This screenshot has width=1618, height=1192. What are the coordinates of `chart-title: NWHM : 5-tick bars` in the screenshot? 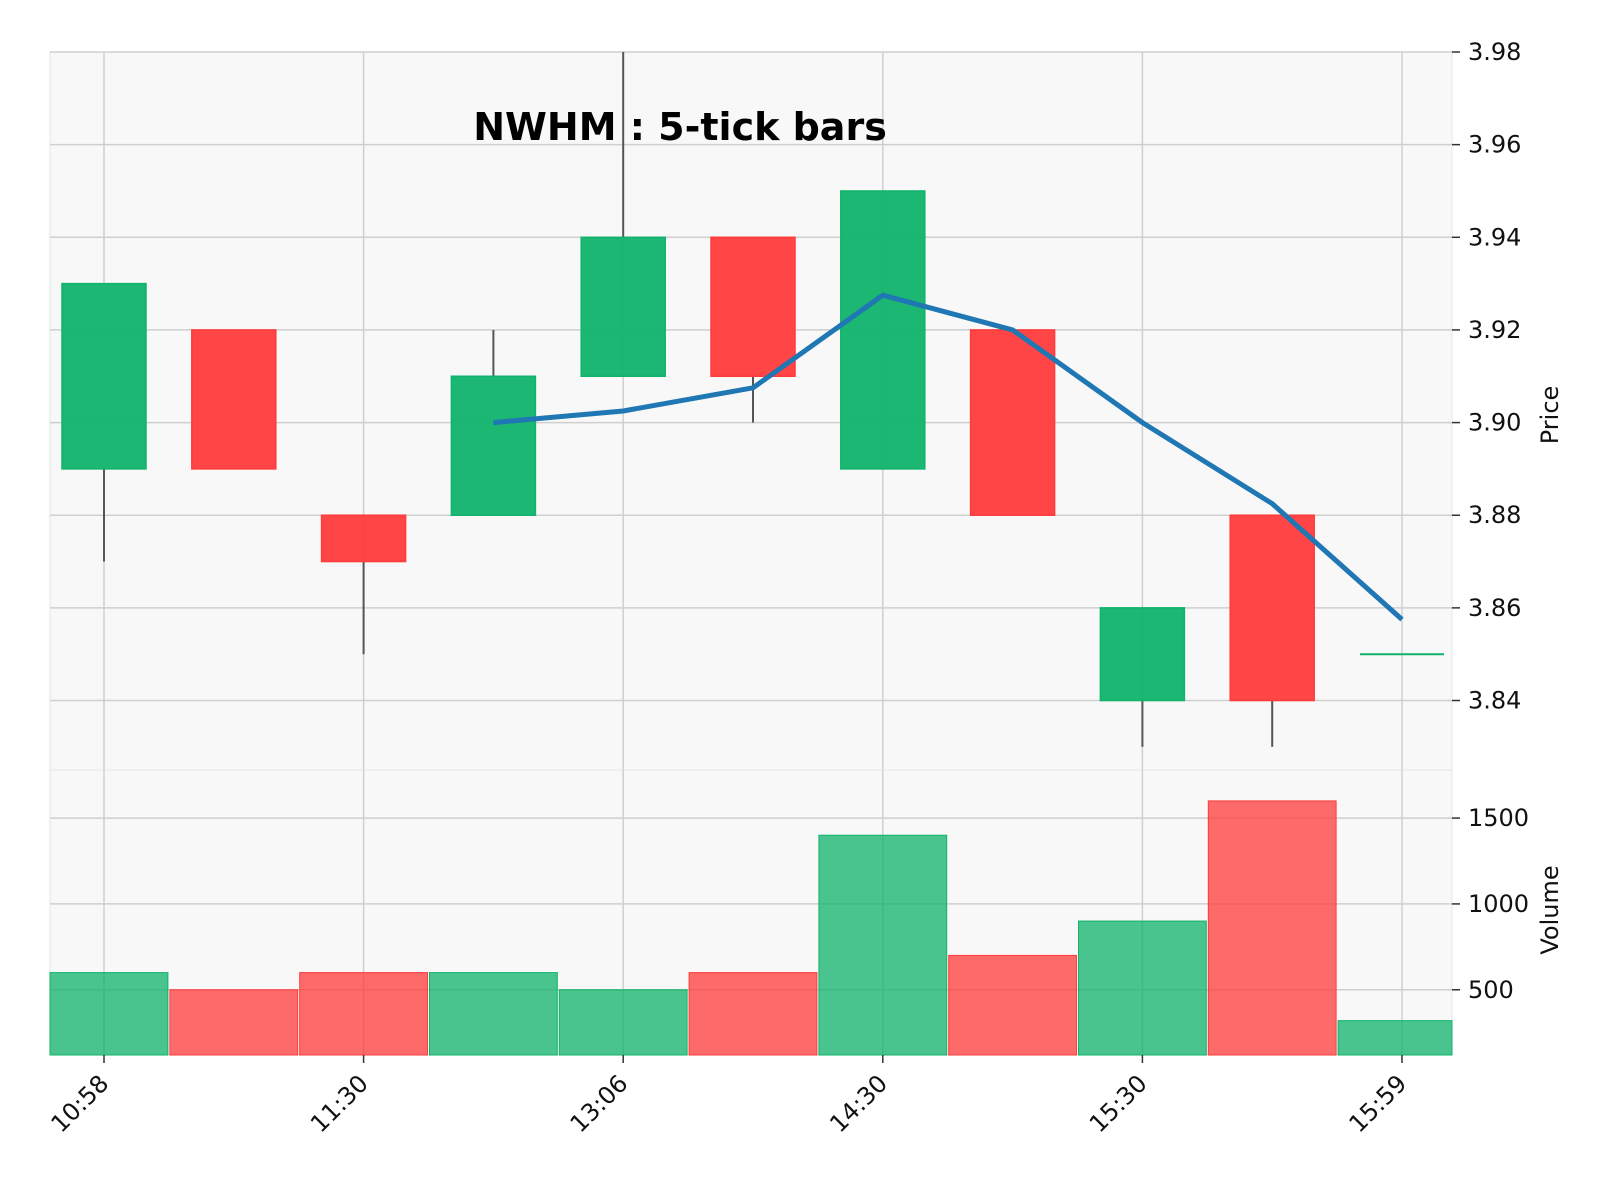 It's located at (680, 127).